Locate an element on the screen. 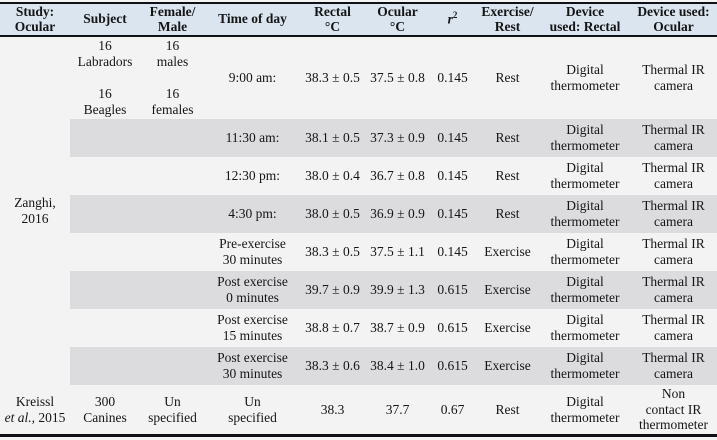 The image size is (717, 440). time-cell: Post exercise 15 minutes is located at coordinates (252, 327).